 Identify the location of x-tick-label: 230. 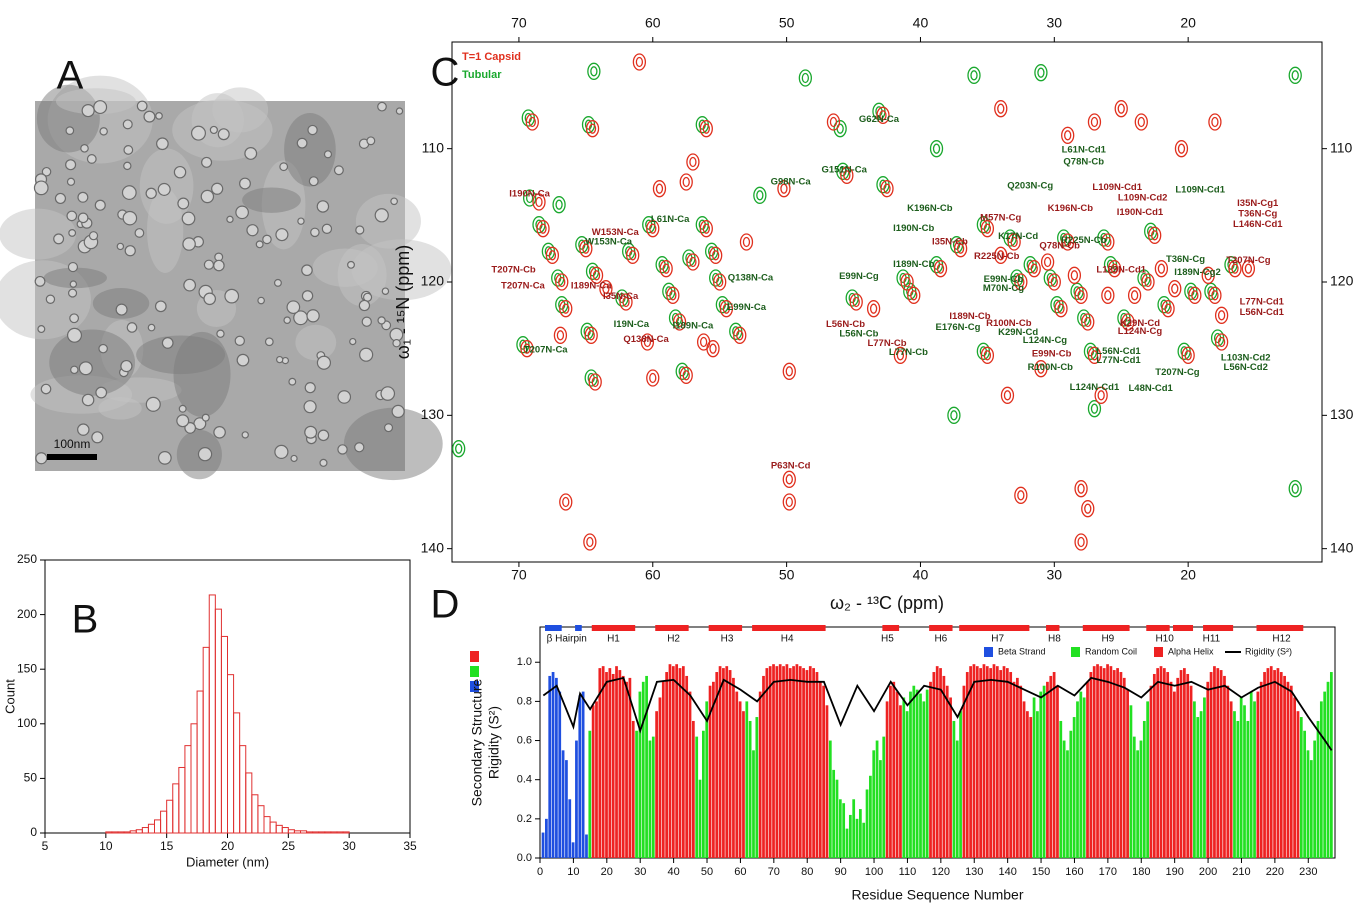
(1308, 872).